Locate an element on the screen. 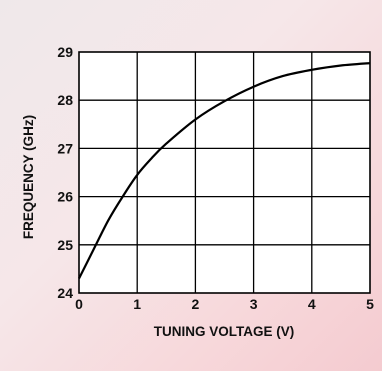 This screenshot has height=371, width=382. x-tick-label: 4 is located at coordinates (312, 304).